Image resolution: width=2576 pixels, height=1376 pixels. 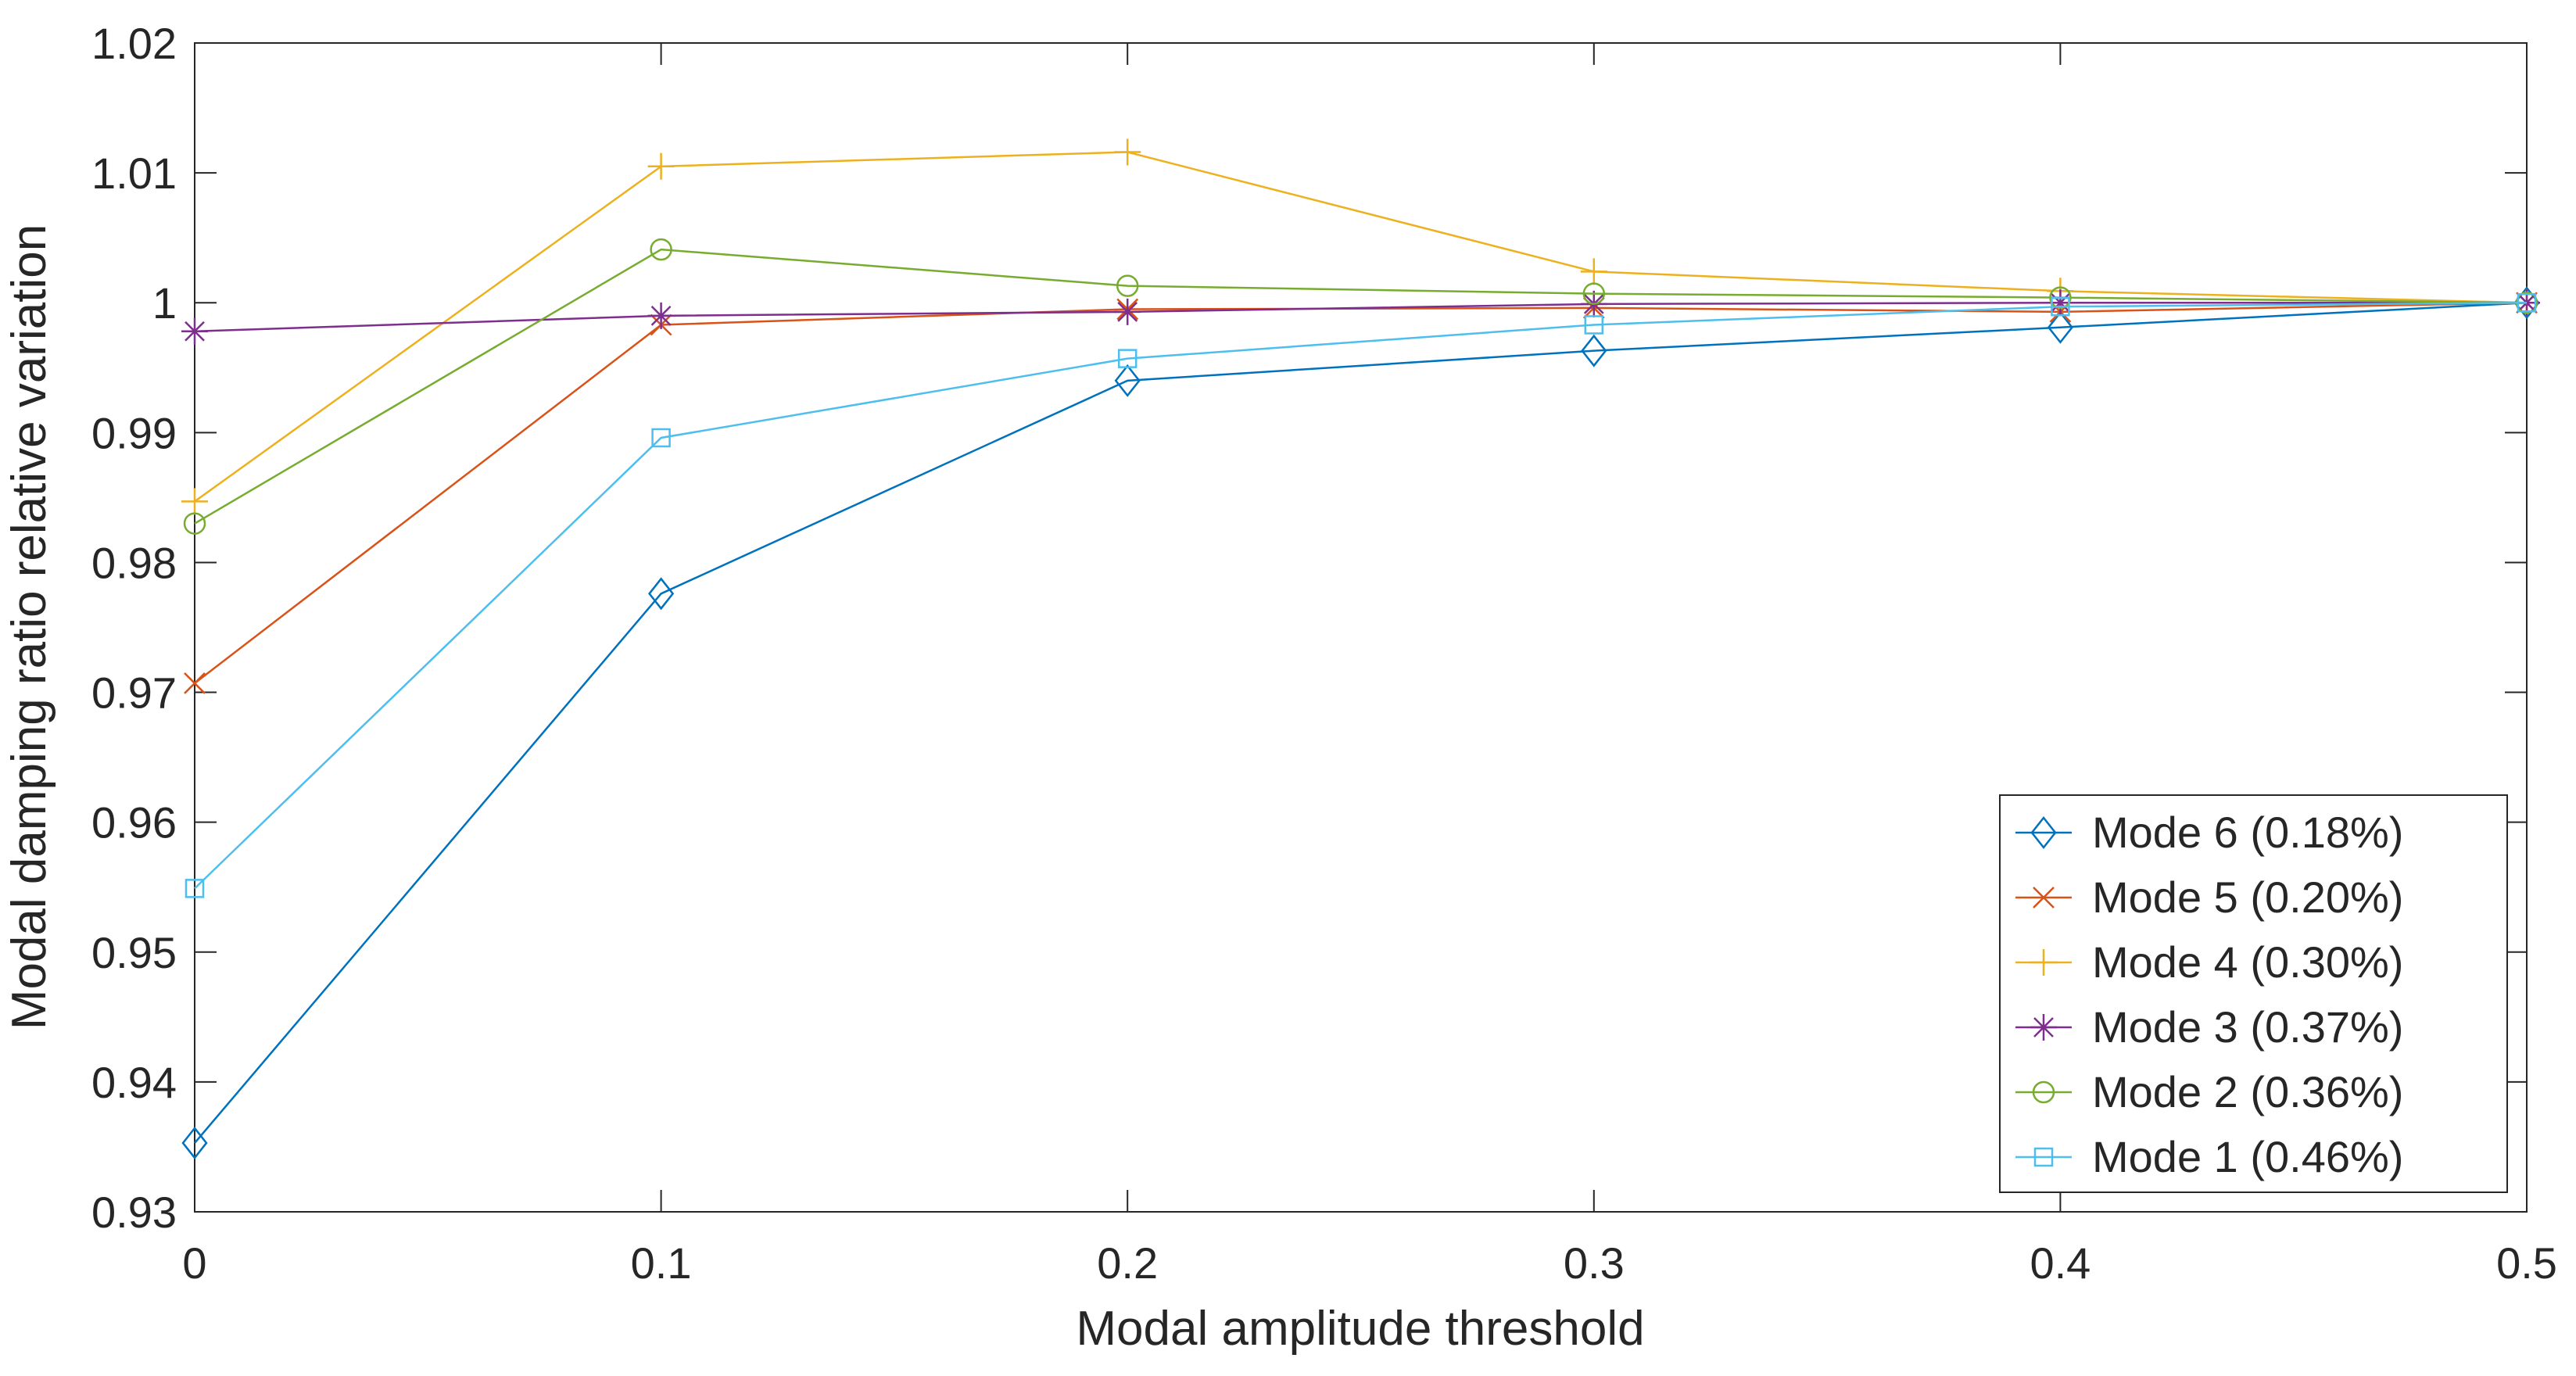 What do you see at coordinates (134, 44) in the screenshot?
I see `y-tick-label: 1.02` at bounding box center [134, 44].